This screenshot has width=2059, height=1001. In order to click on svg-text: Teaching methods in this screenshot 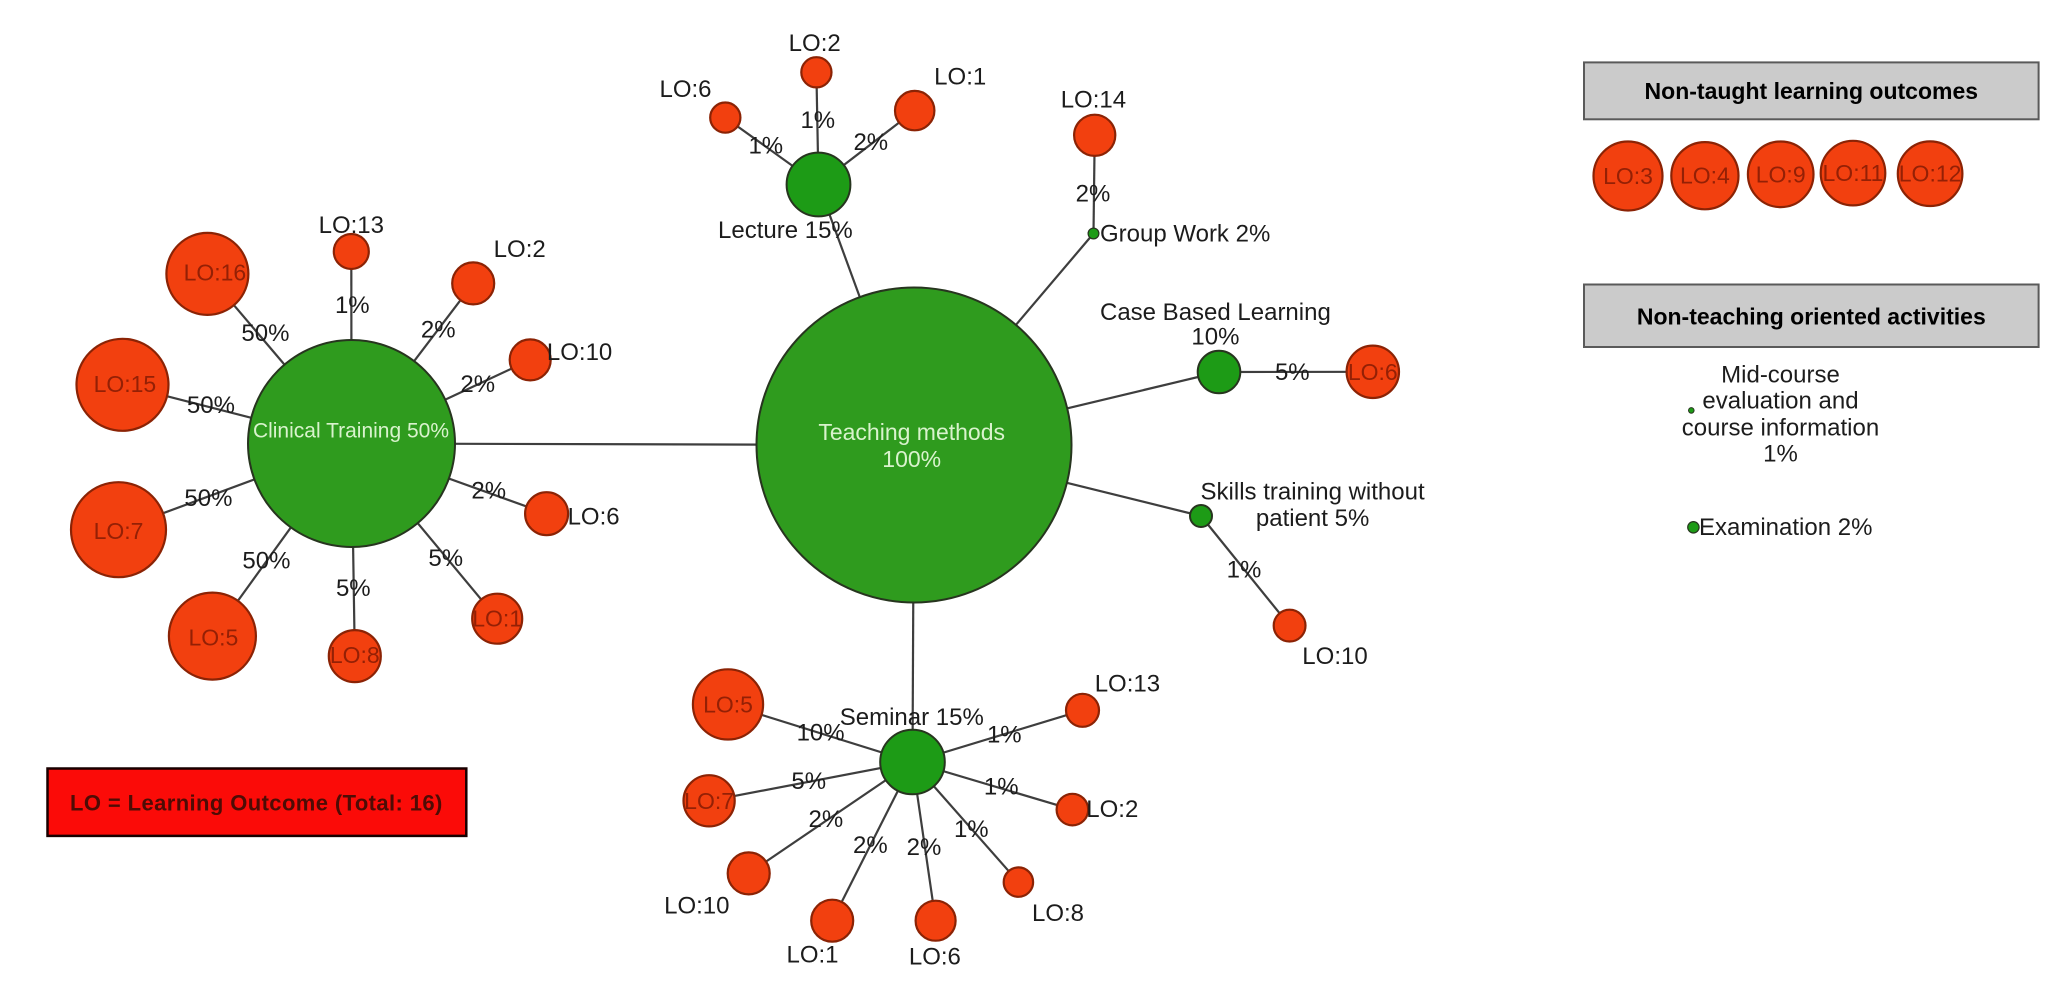, I will do `click(911, 432)`.